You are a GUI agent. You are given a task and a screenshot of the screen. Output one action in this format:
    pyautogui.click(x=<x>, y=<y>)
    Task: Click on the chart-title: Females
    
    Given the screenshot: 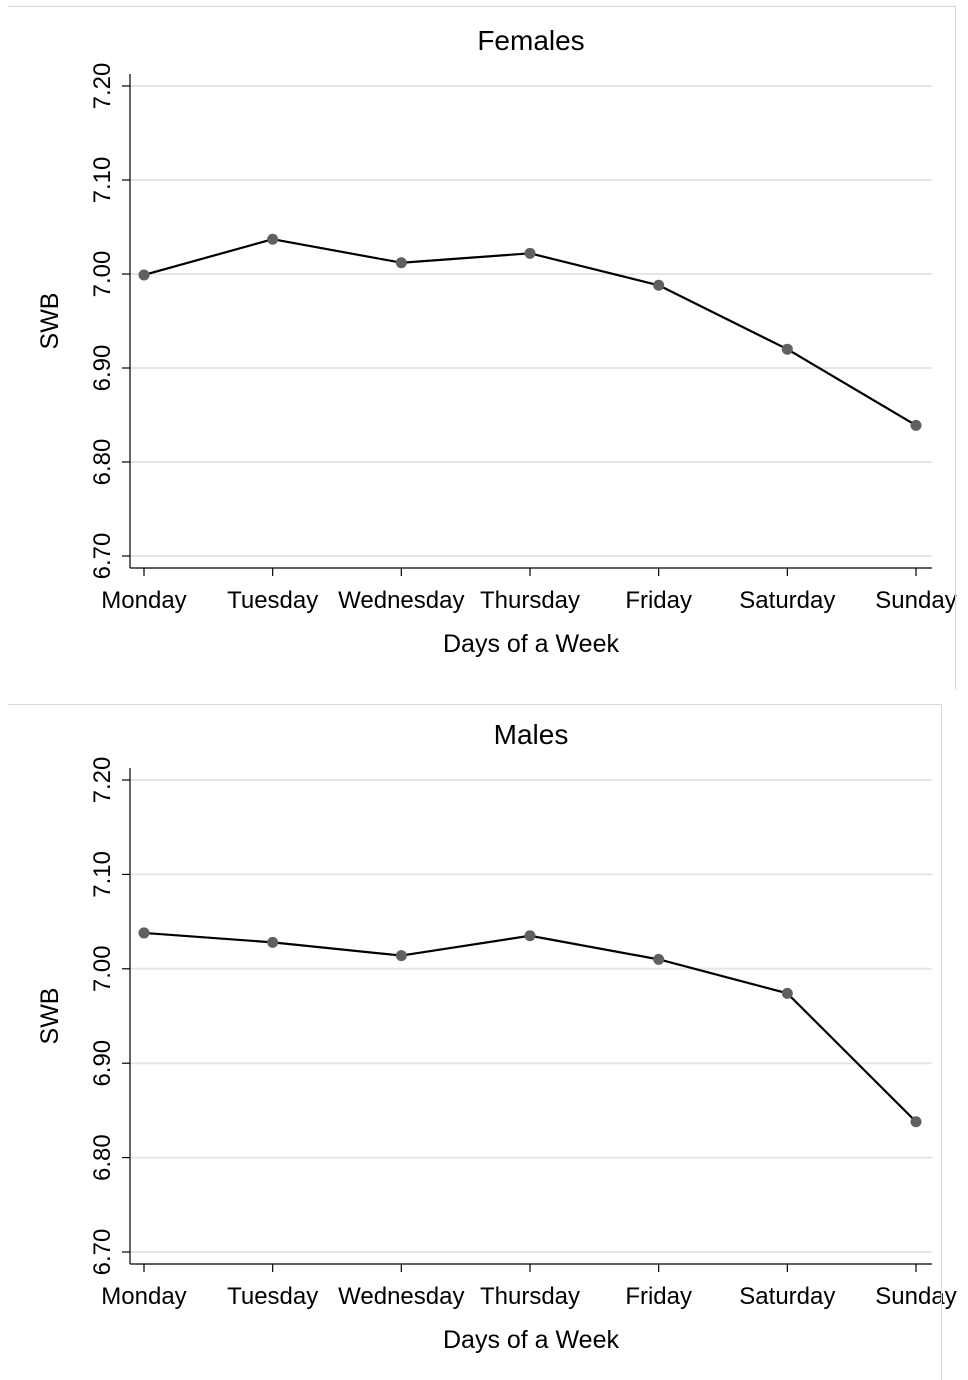 What is the action you would take?
    pyautogui.click(x=530, y=40)
    